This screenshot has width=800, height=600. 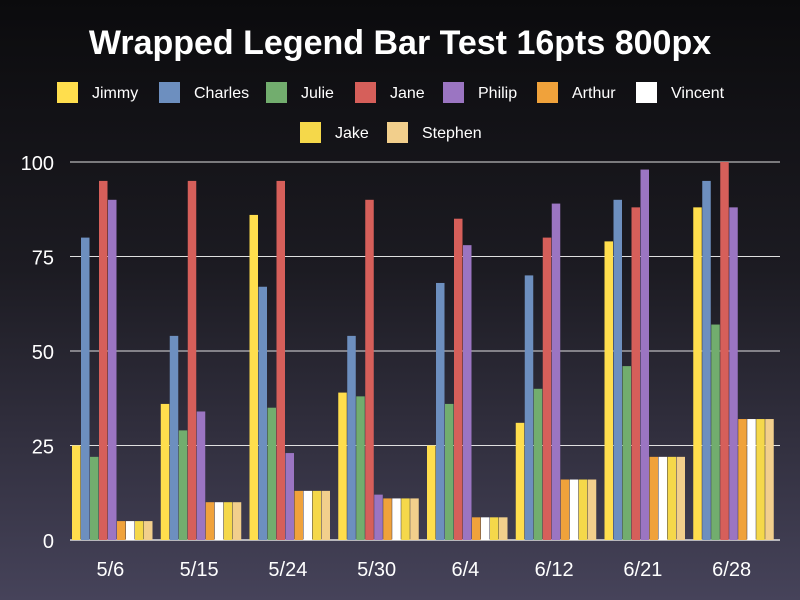 I want to click on legend-label-stephen: Stephen, so click(x=452, y=133).